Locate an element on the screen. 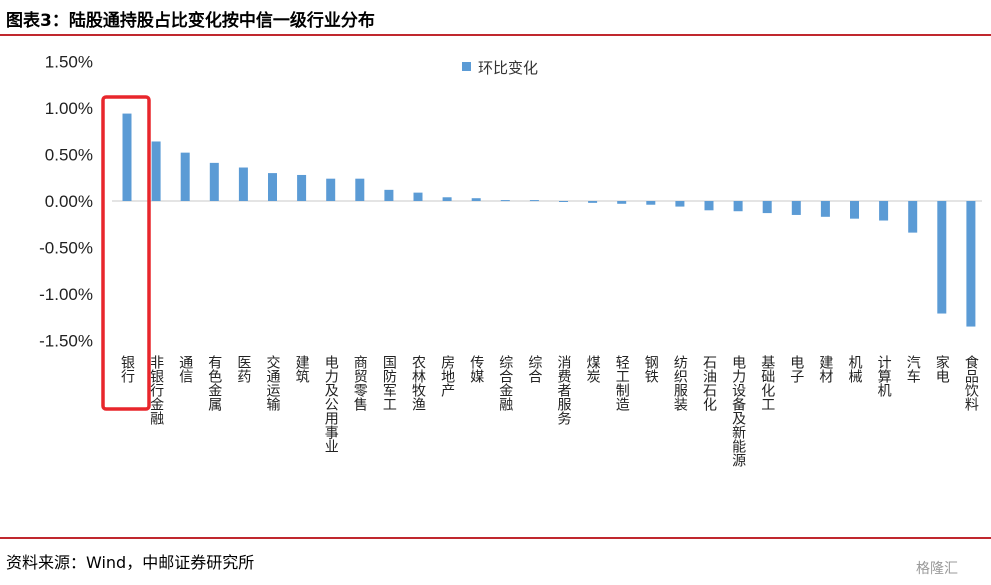 The image size is (991, 585). x-tick-label: 银行 is located at coordinates (127, 369).